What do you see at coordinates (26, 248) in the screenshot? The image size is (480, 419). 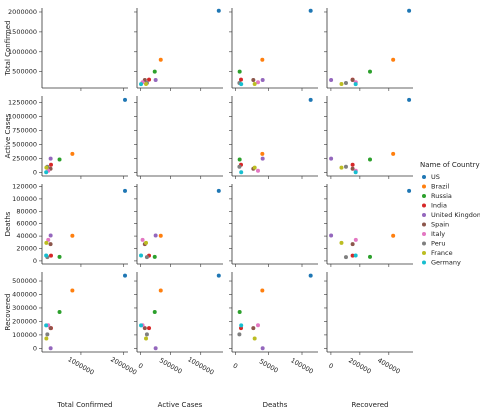 I see `y-tick-label: 20000` at bounding box center [26, 248].